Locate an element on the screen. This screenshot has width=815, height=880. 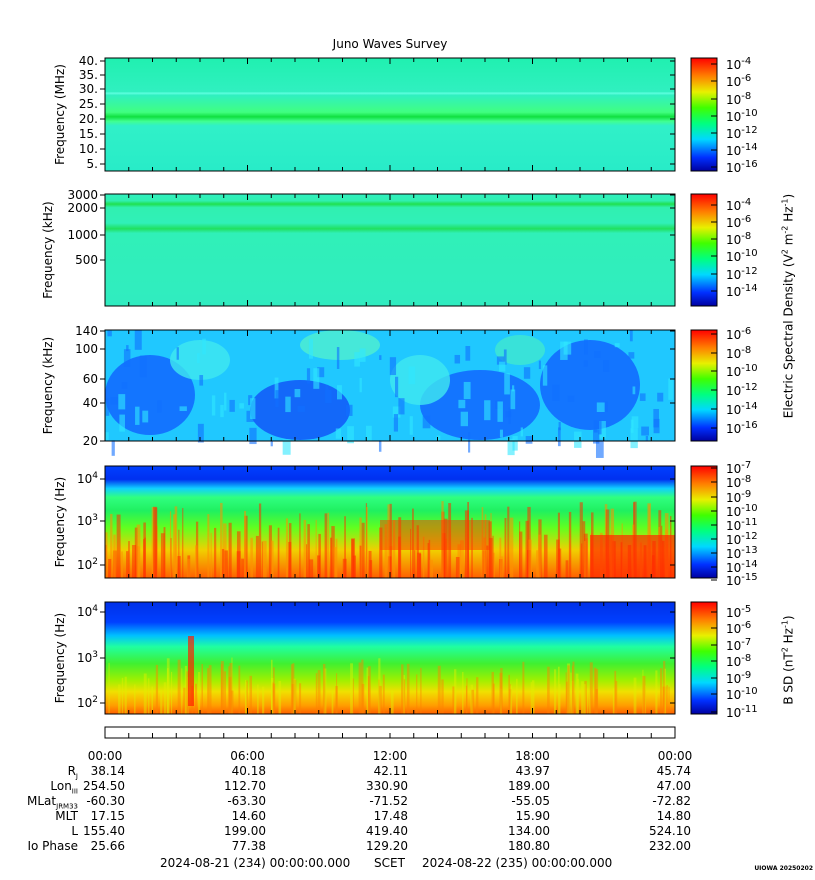
ephemeris-value: -55.05 is located at coordinates (530, 801).